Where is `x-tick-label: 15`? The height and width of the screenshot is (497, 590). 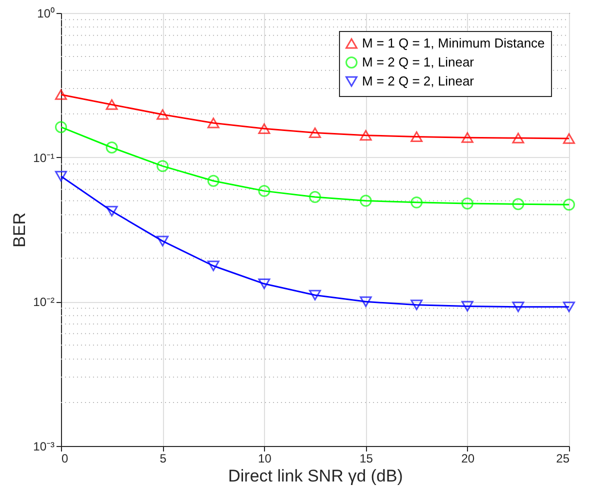 x-tick-label: 15 is located at coordinates (367, 459).